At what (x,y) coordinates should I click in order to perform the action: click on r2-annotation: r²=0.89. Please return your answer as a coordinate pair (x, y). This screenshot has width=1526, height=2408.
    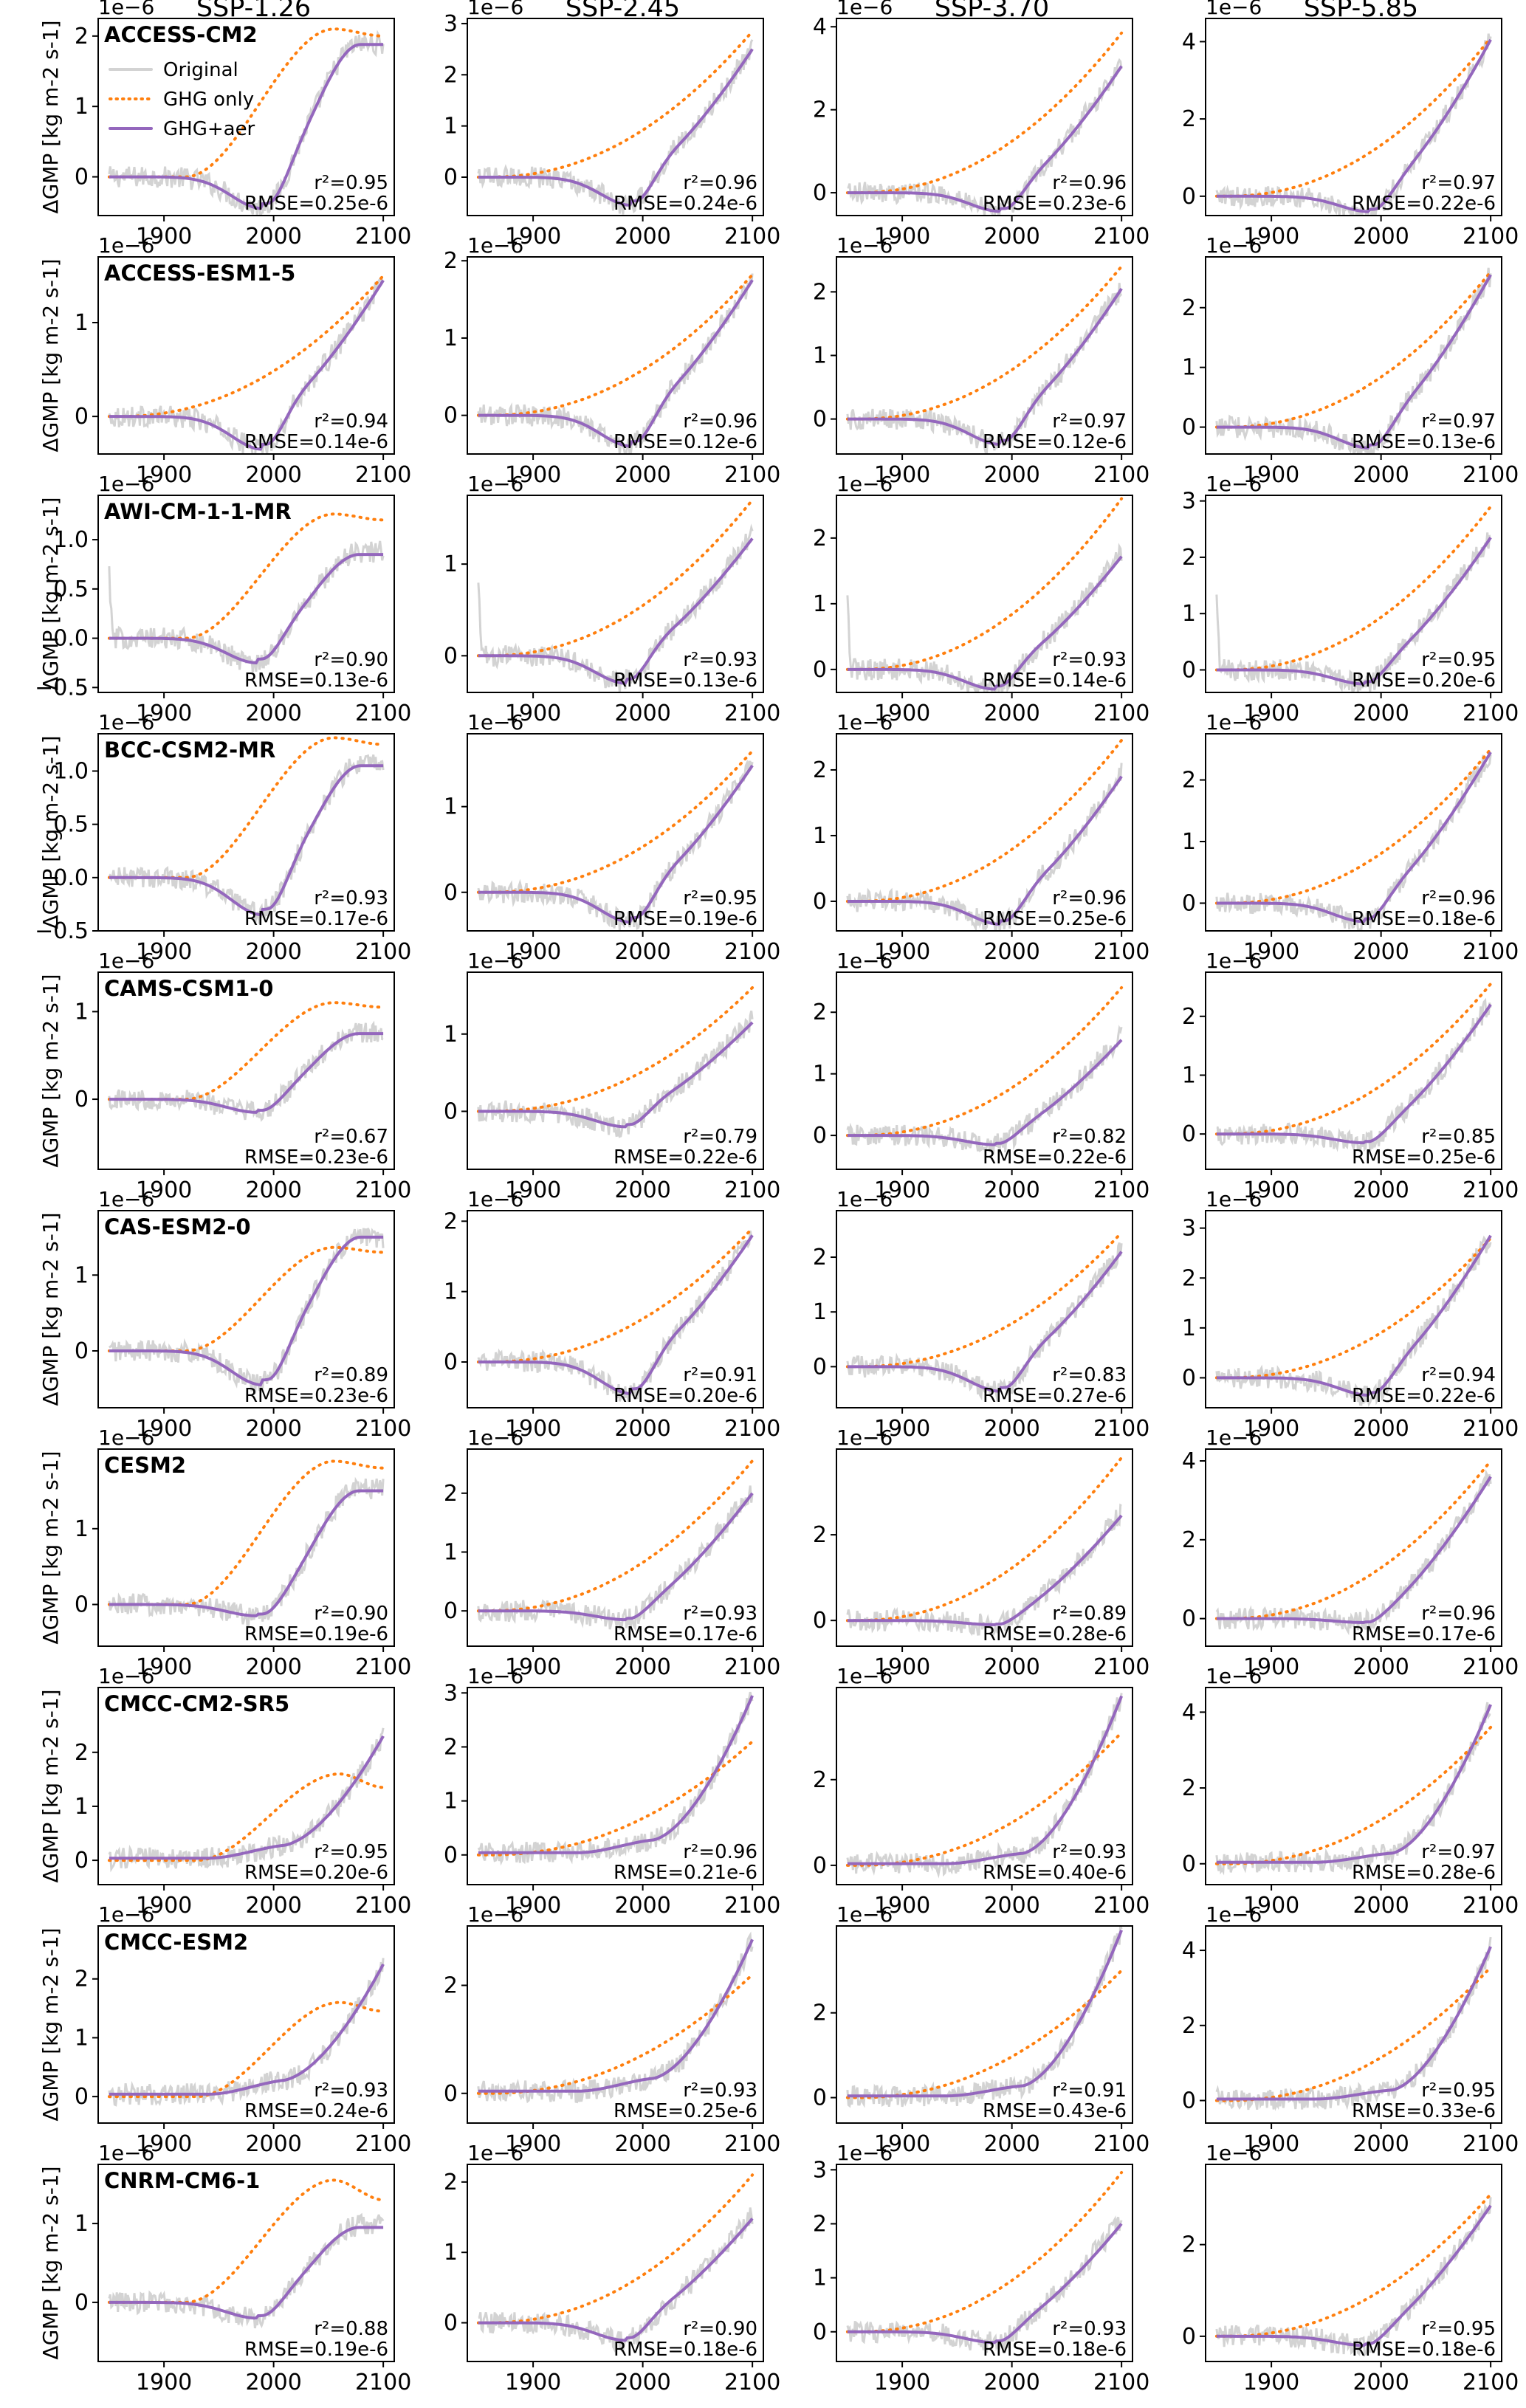
    Looking at the image, I should click on (1089, 1614).